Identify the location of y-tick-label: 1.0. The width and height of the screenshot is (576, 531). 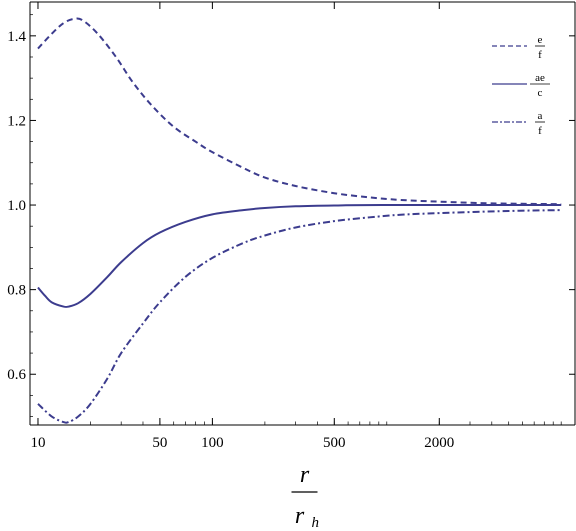
(16, 206).